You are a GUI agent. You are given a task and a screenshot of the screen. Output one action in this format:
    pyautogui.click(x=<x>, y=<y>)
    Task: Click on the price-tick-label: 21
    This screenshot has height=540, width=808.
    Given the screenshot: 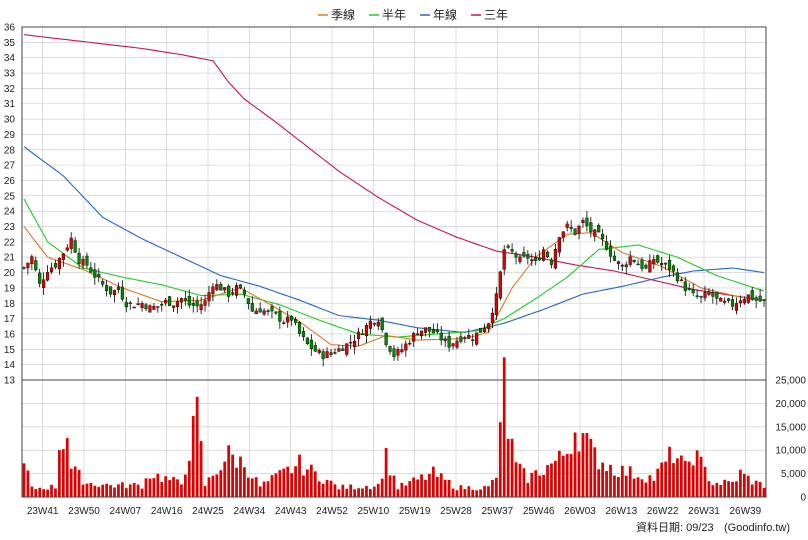 What is the action you would take?
    pyautogui.click(x=10, y=258)
    